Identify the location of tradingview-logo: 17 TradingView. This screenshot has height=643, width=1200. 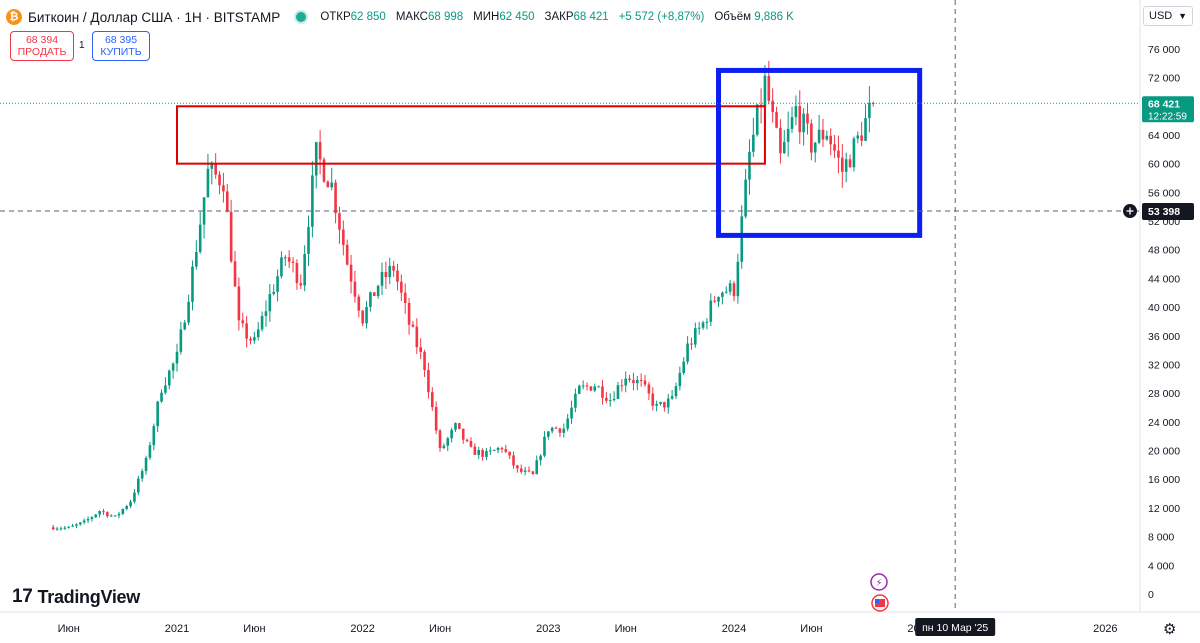
(76, 597).